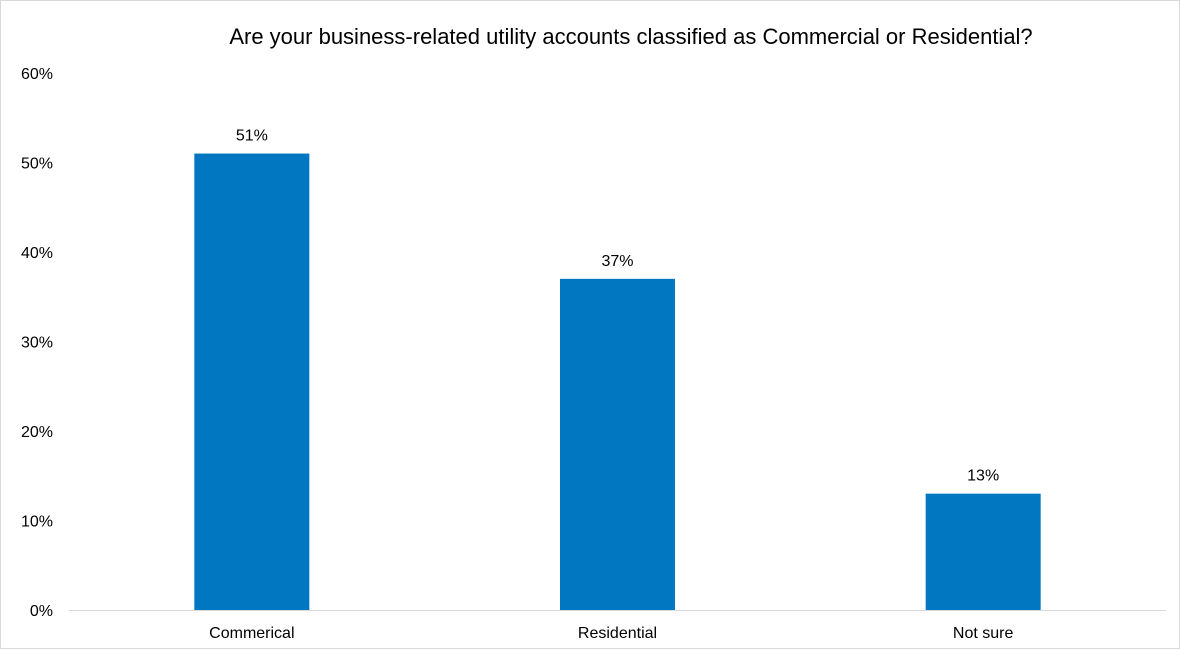  What do you see at coordinates (37, 522) in the screenshot?
I see `y-tick-label: 10%` at bounding box center [37, 522].